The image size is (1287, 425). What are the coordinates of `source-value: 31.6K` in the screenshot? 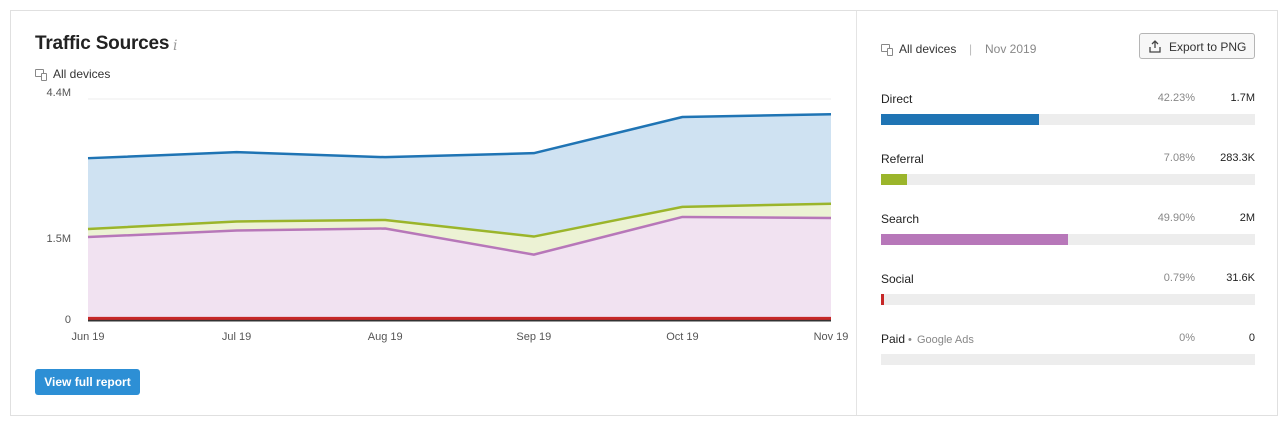 It's located at (1240, 278).